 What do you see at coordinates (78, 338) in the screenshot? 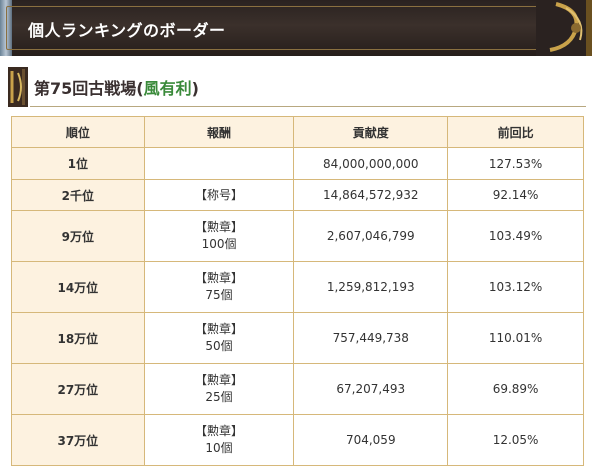
I see `rank-cell: 18万位` at bounding box center [78, 338].